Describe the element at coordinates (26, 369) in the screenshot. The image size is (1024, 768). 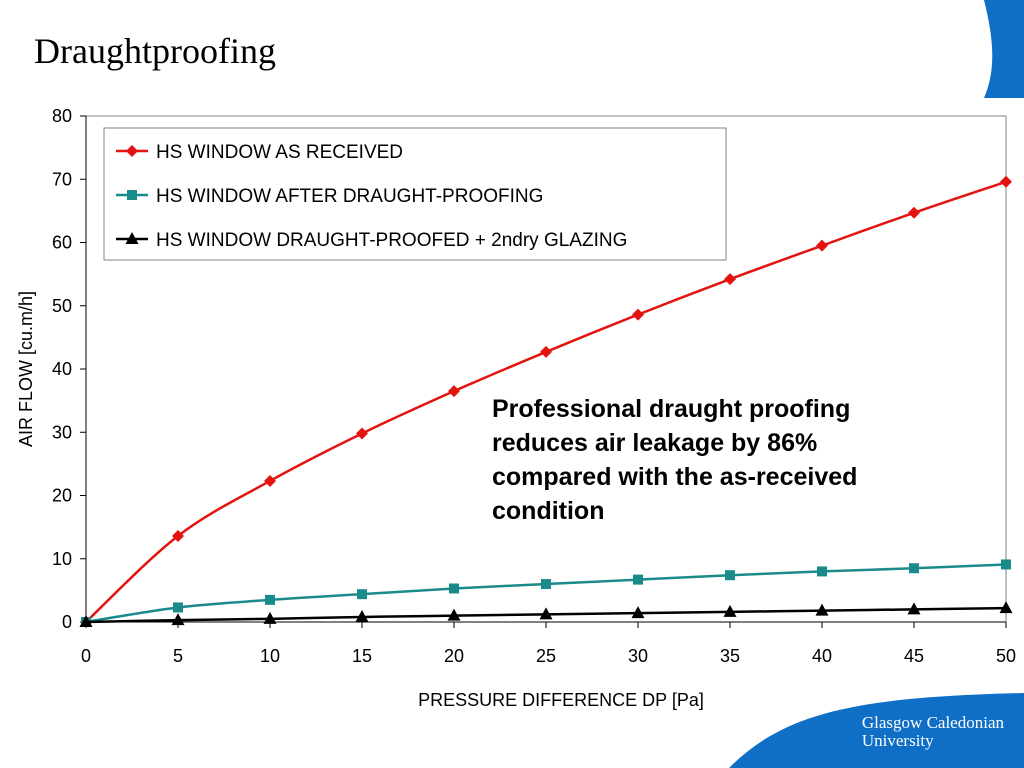
I see `y-axis-title: AIR FLOW [cu.m/h]` at that location.